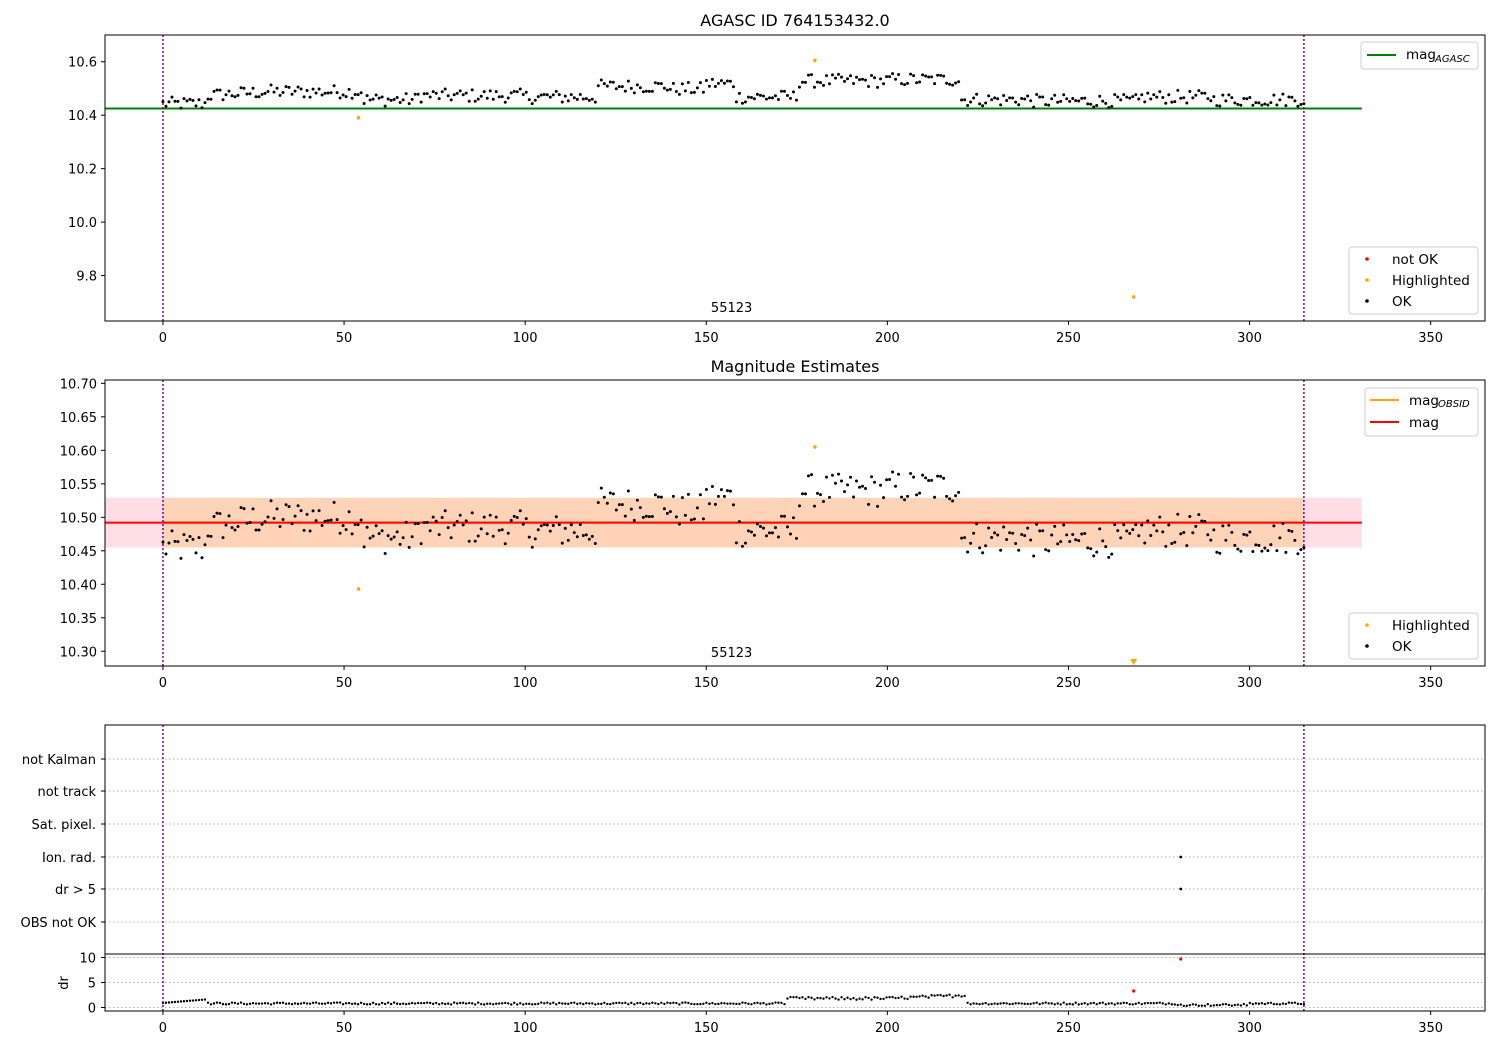 This screenshot has height=1054, width=1500. Describe the element at coordinates (525, 683) in the screenshot. I see `p2-xtick-label: 100` at that location.